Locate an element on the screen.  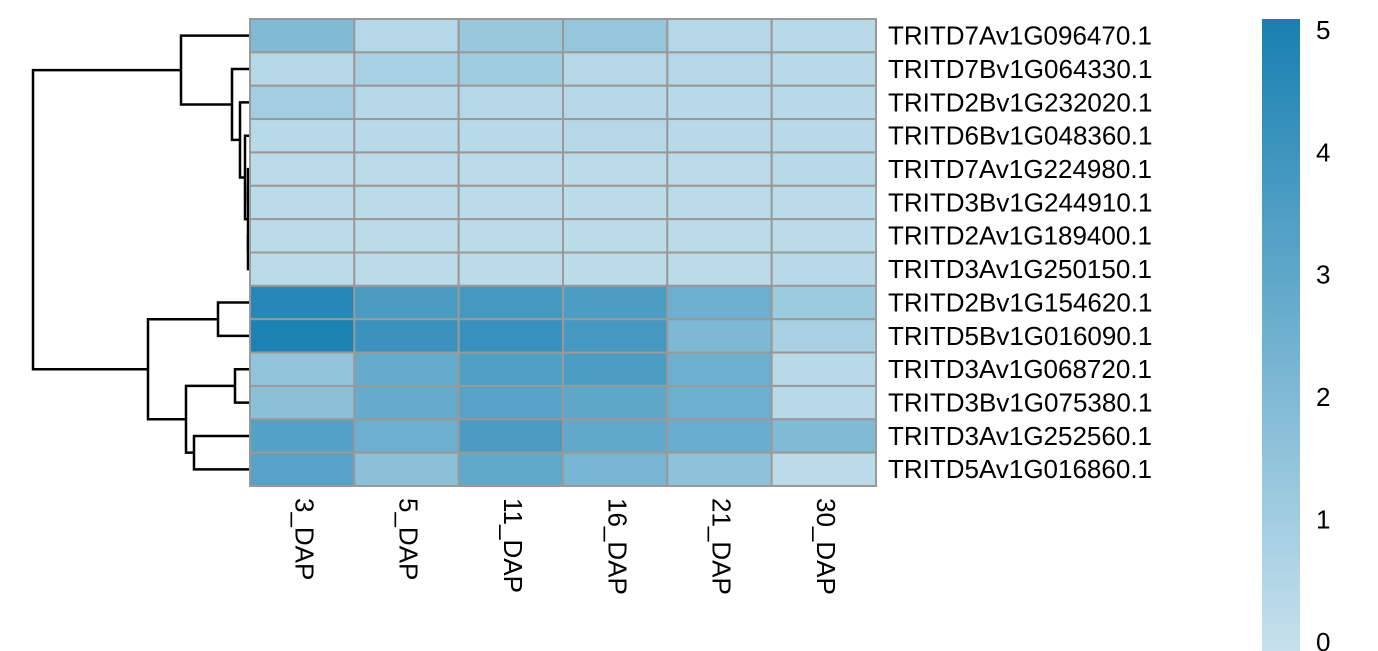
color-bar-tick-label: 4 is located at coordinates (1323, 152).